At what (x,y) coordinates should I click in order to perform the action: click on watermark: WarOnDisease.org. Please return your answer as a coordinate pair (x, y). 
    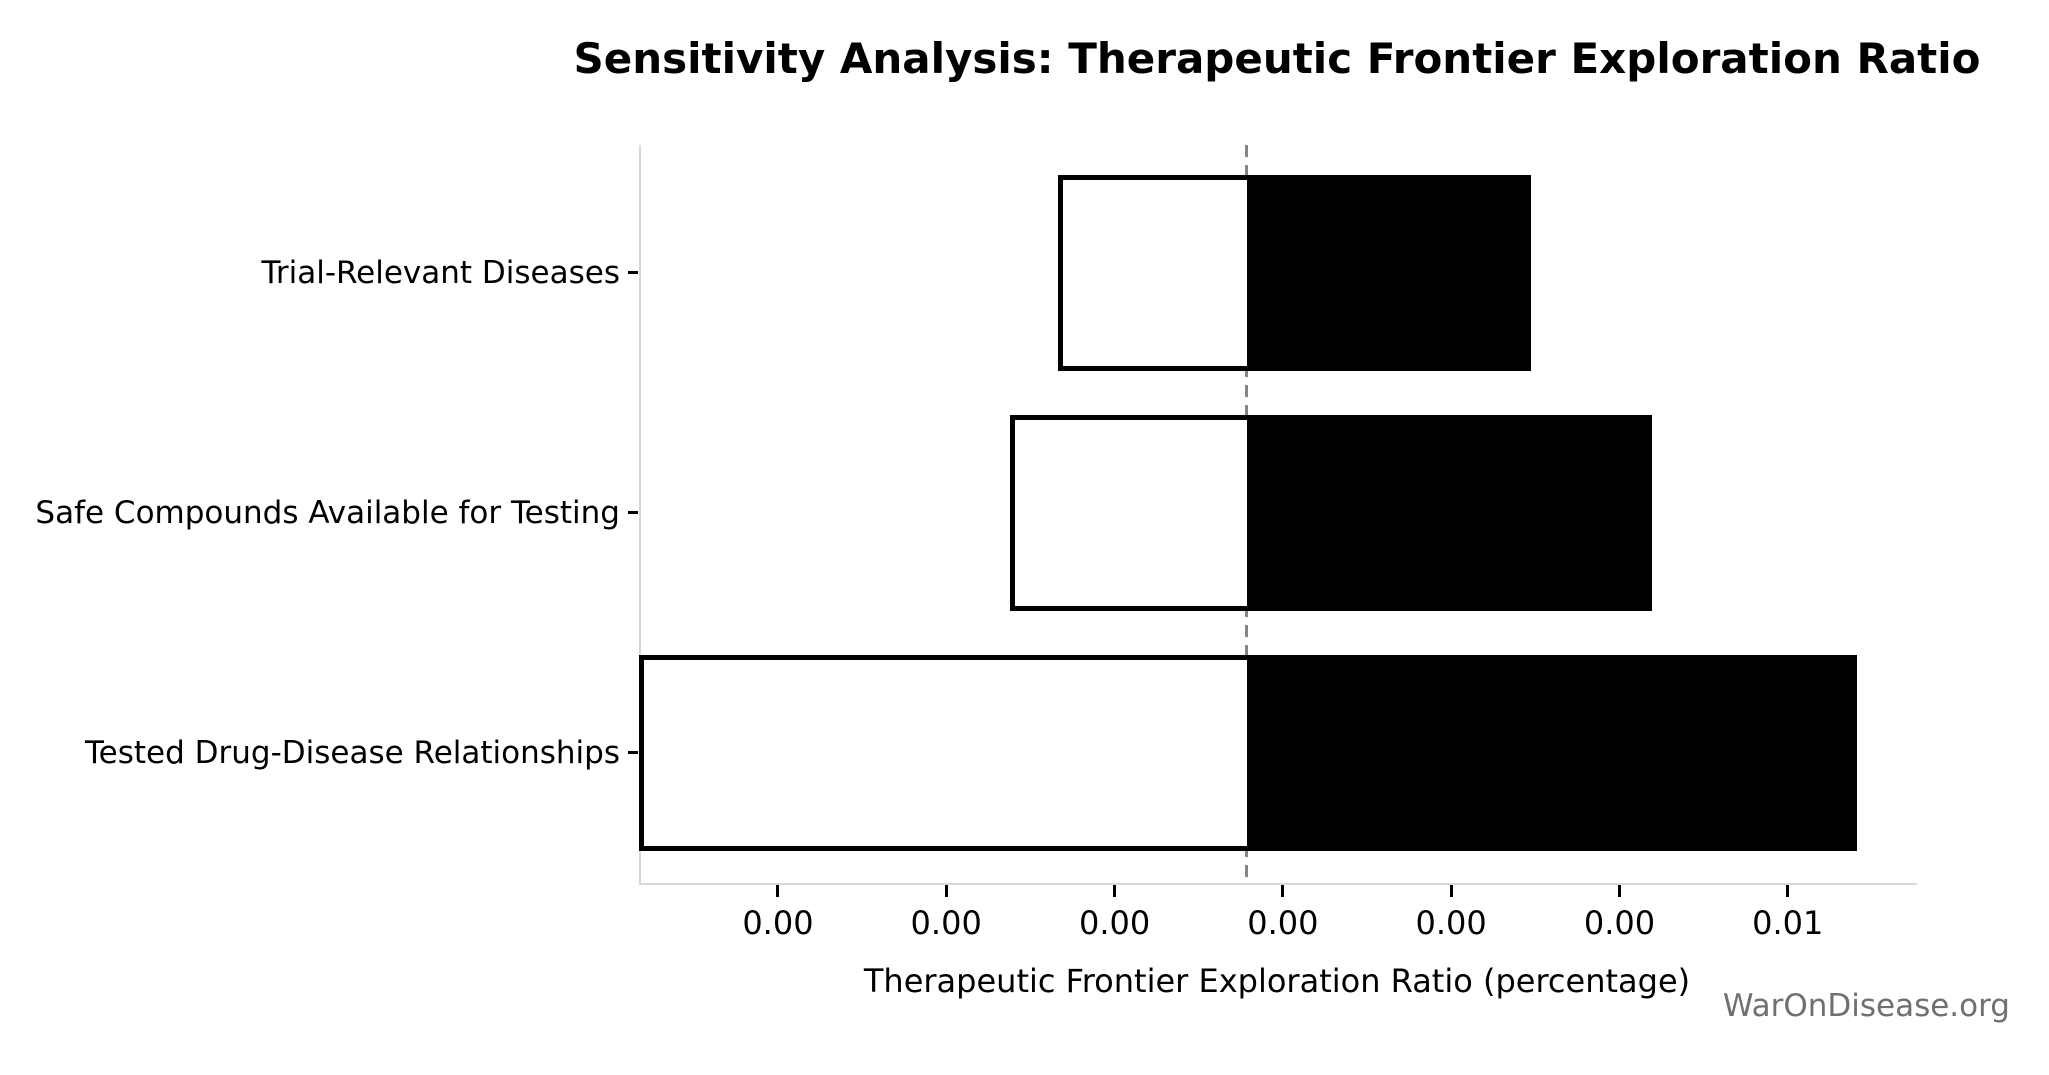
    Looking at the image, I should click on (1866, 1006).